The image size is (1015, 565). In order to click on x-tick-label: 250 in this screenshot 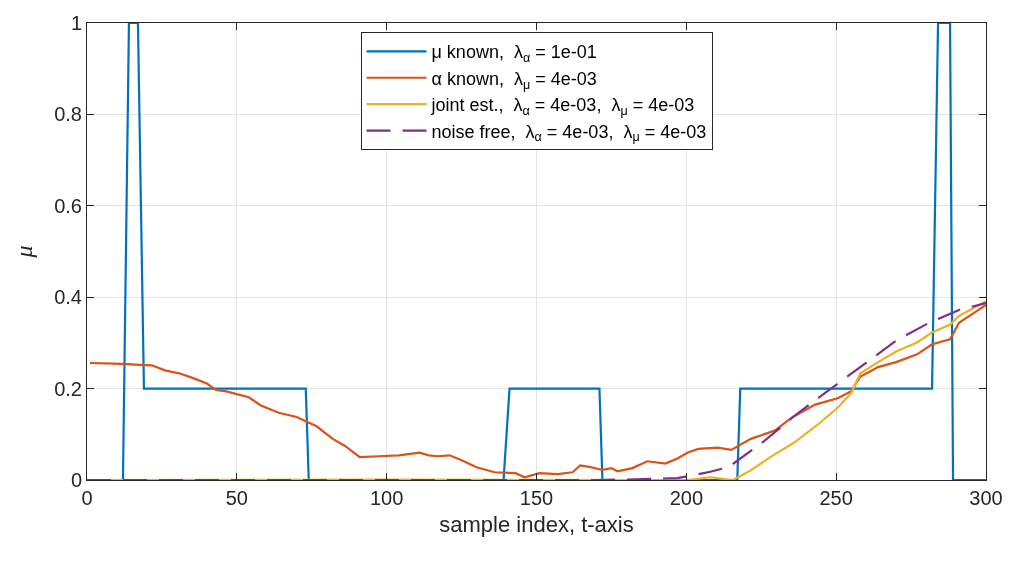, I will do `click(836, 498)`.